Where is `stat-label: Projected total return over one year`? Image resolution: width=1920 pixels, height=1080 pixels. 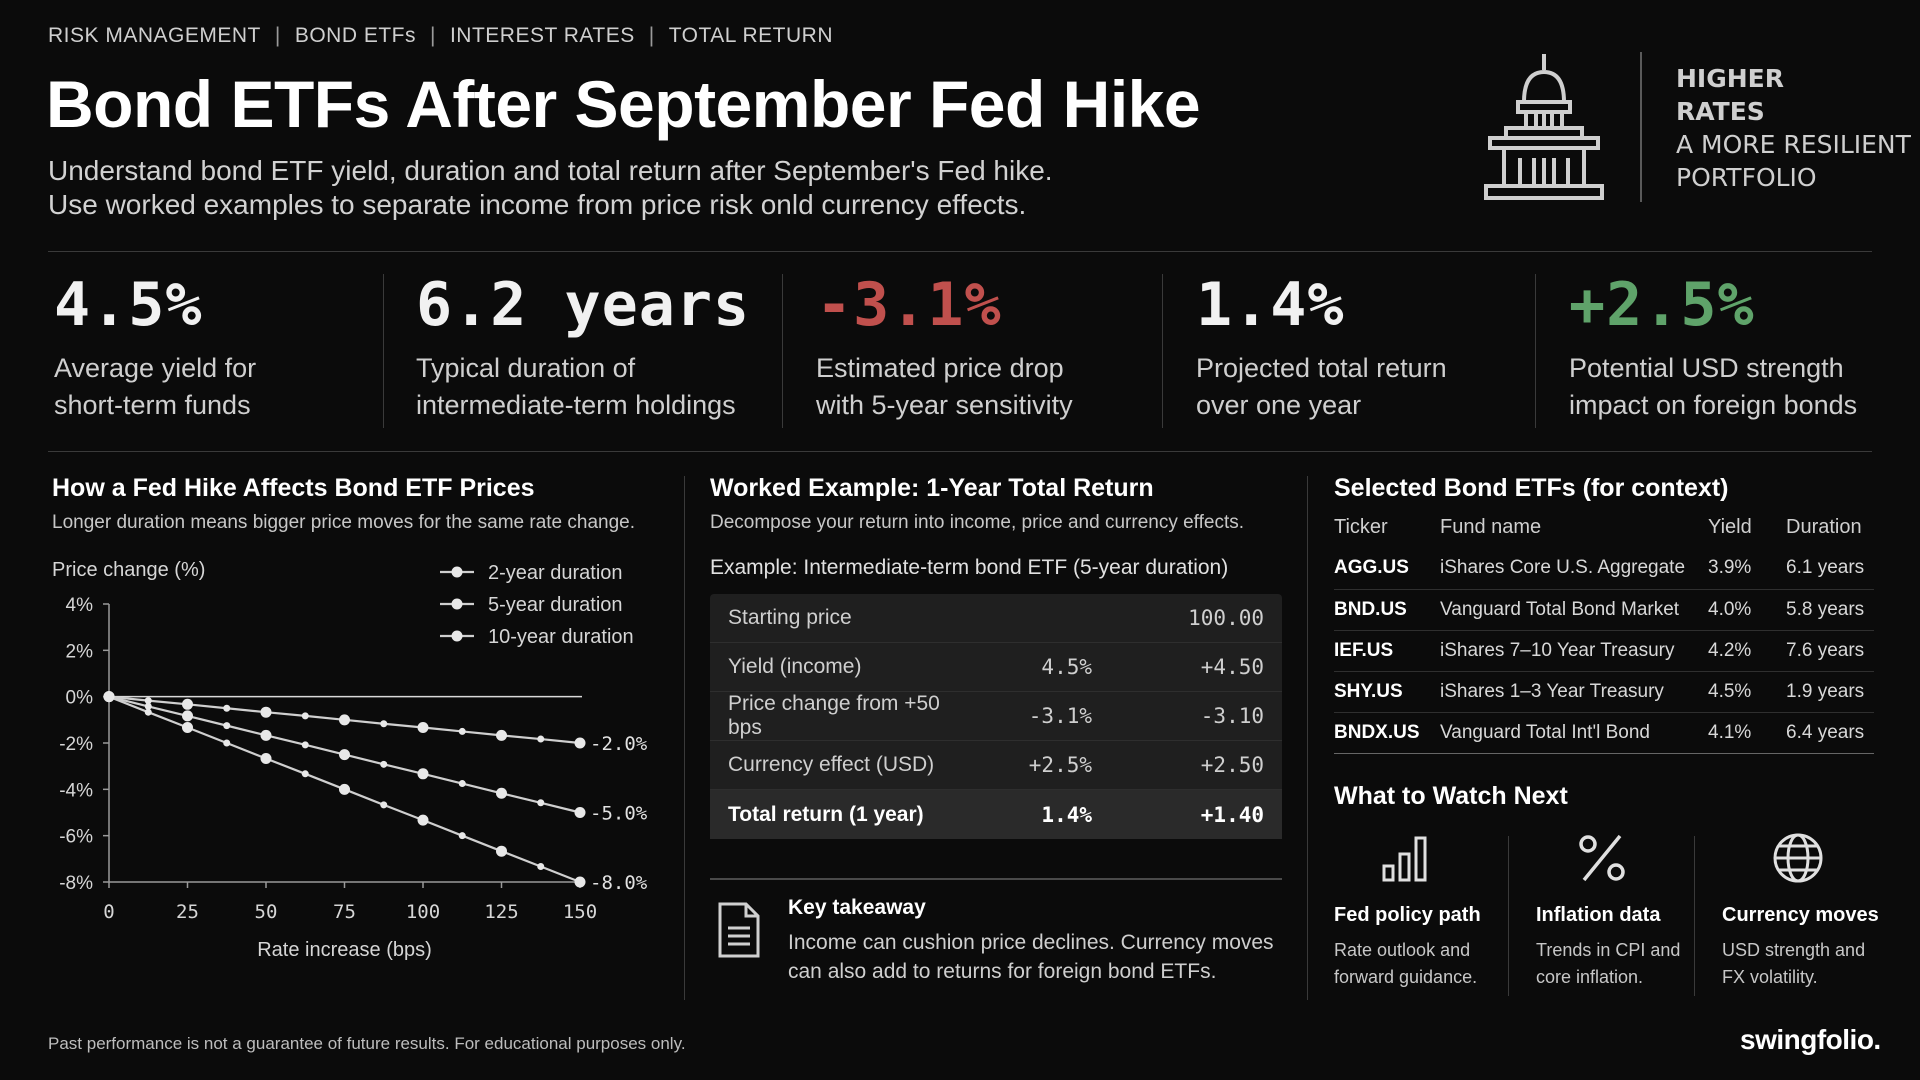
stat-label: Projected total return over one year is located at coordinates (1321, 386).